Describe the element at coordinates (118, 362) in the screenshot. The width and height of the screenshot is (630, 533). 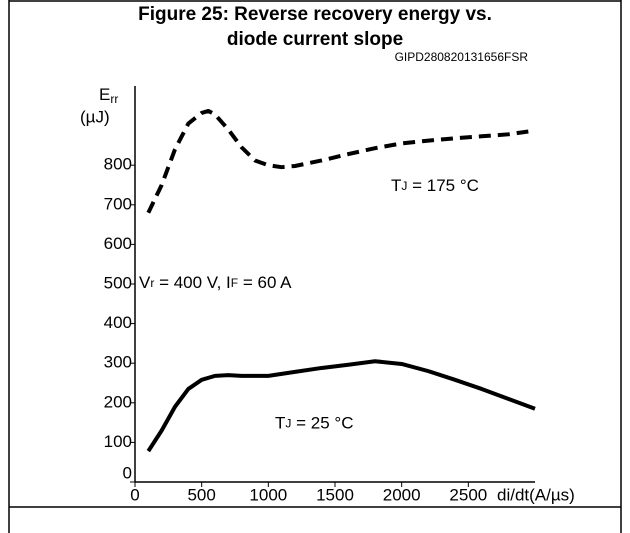
I see `y-tick-label: 300` at that location.